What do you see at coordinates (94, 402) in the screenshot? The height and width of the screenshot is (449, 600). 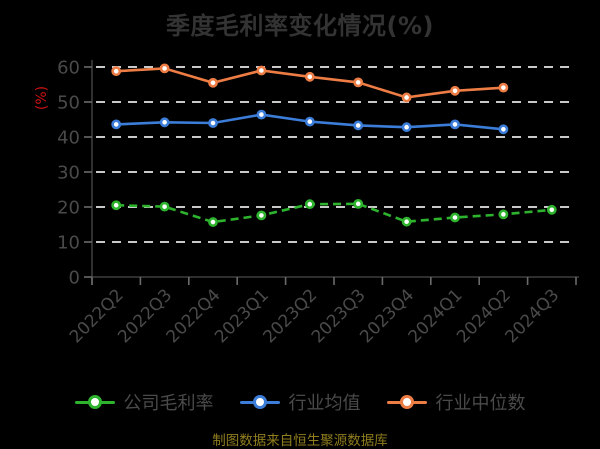 I see `company-margin-line-marker-icon` at bounding box center [94, 402].